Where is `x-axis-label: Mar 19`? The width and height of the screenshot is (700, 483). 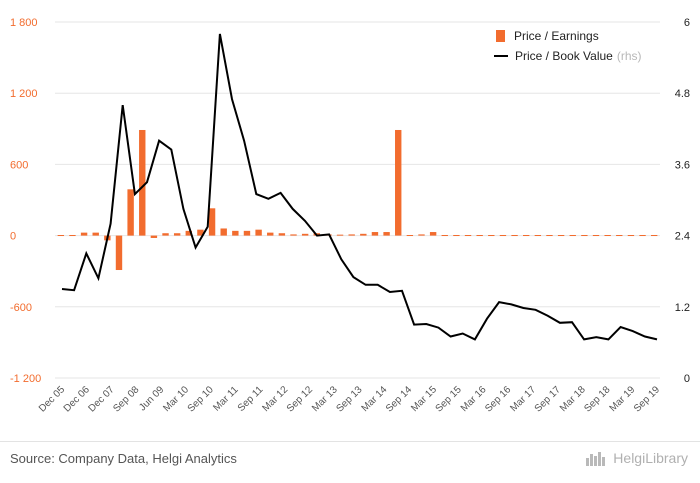
x-axis-label: Mar 19 is located at coordinates (623, 399).